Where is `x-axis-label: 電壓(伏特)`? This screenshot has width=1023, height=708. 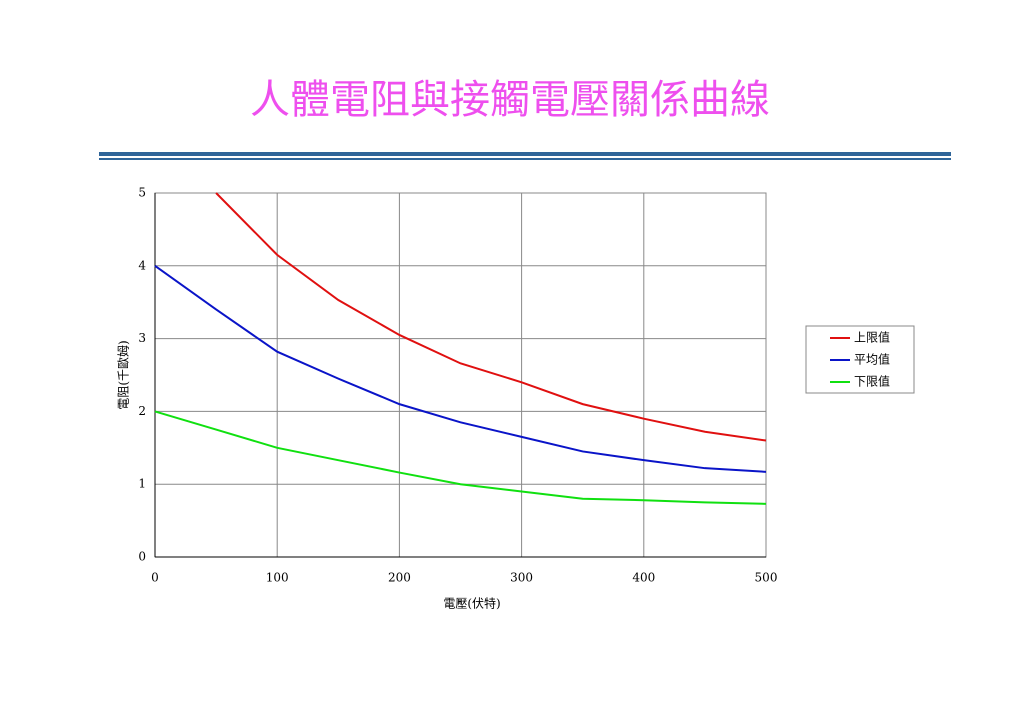 x-axis-label: 電壓(伏特) is located at coordinates (471, 603).